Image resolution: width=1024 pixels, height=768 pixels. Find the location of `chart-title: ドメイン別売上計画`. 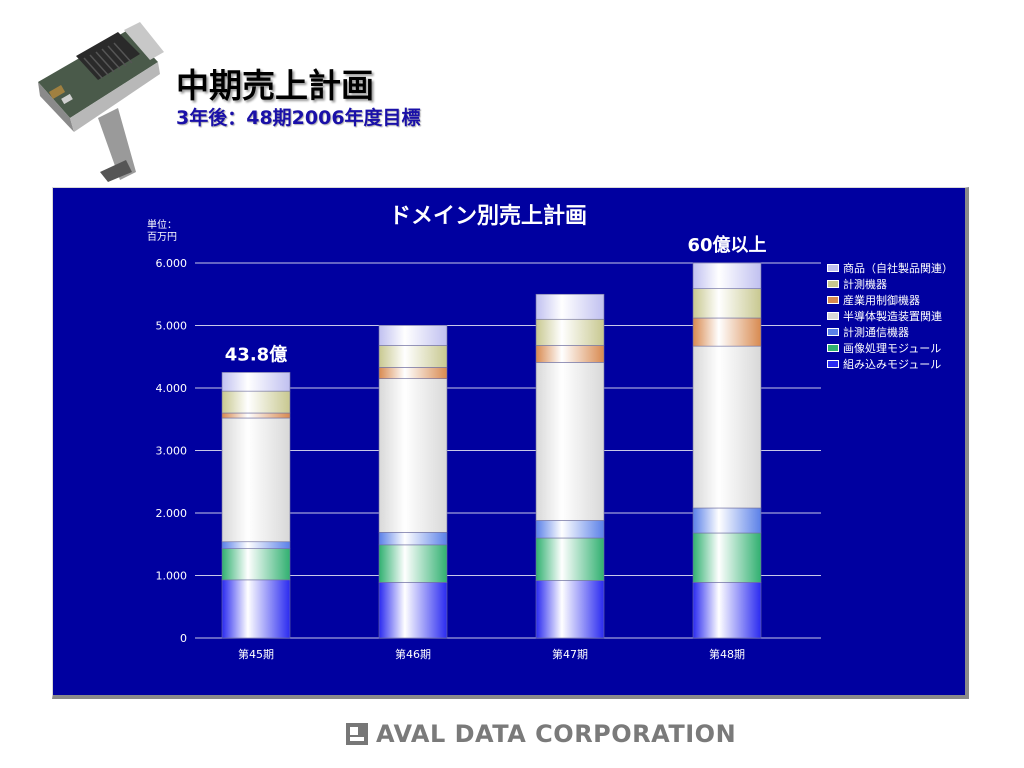

chart-title: ドメイン別売上計画 is located at coordinates (487, 216).